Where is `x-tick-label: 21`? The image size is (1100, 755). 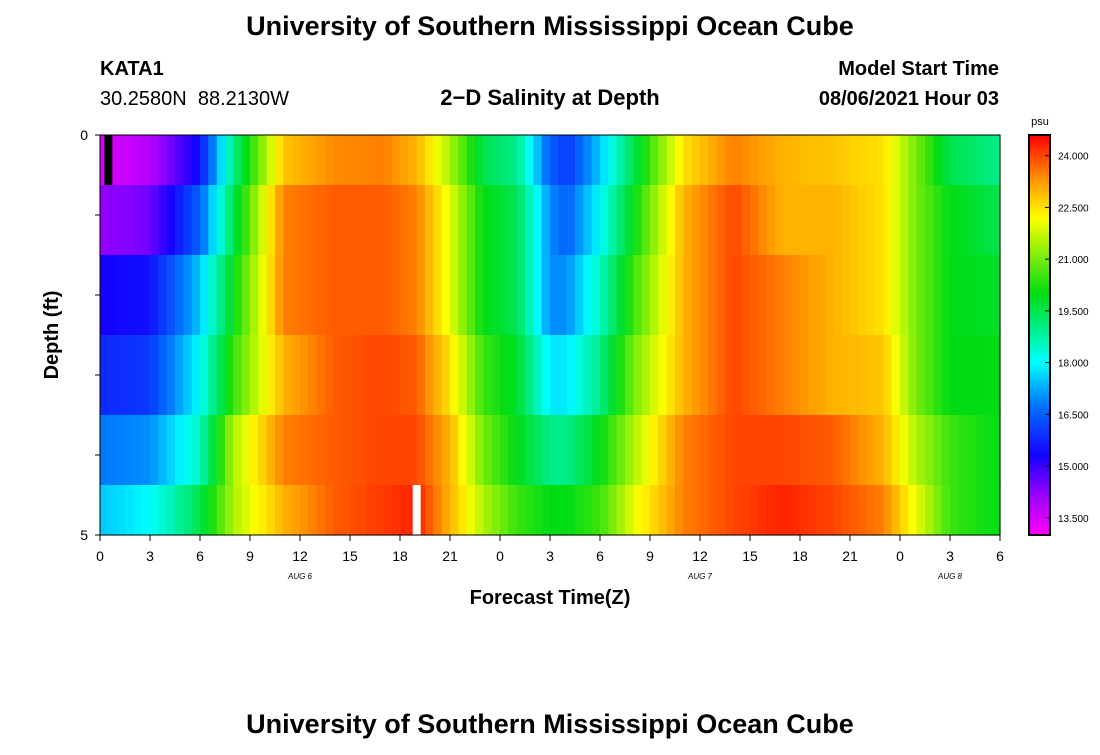 x-tick-label: 21 is located at coordinates (850, 556).